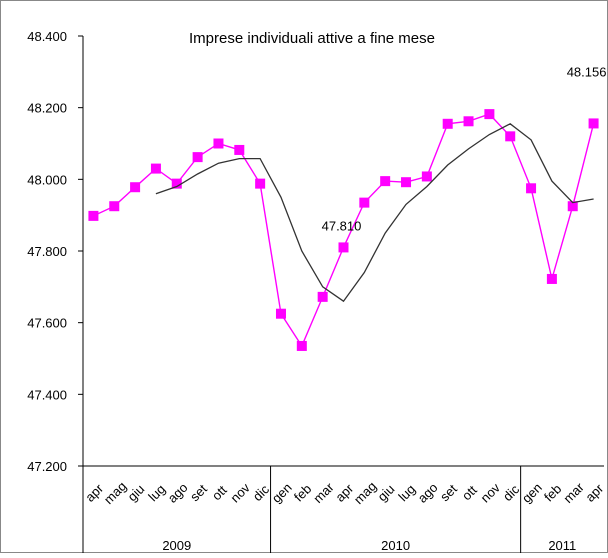  Describe the element at coordinates (47, 108) in the screenshot. I see `y-tick-label: 48.200` at that location.